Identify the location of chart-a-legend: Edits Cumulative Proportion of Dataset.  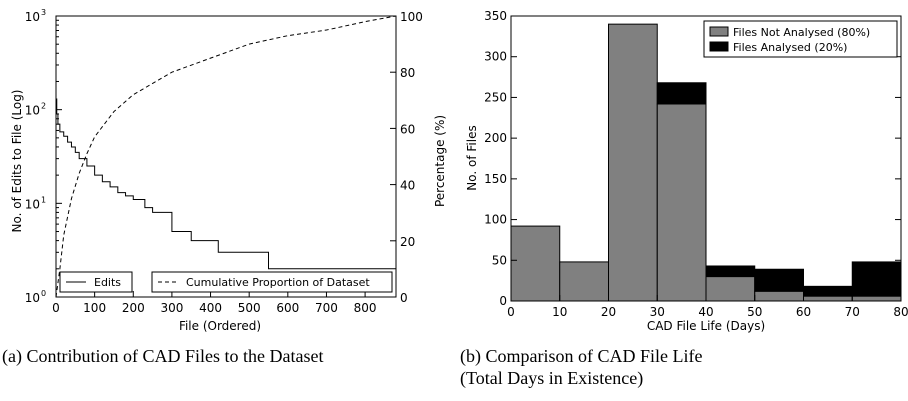
(226, 282).